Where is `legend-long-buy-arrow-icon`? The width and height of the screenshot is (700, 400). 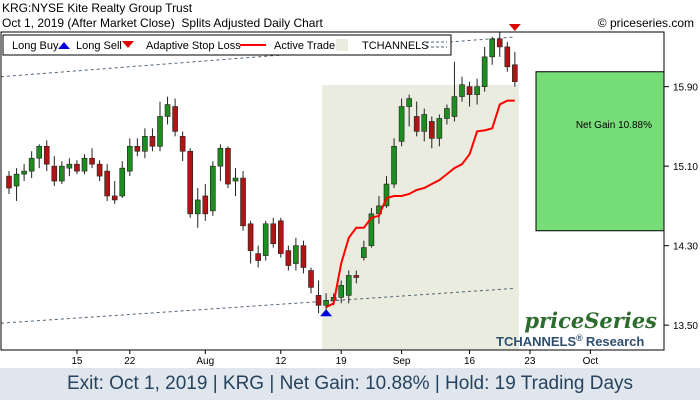 legend-long-buy-arrow-icon is located at coordinates (64, 45).